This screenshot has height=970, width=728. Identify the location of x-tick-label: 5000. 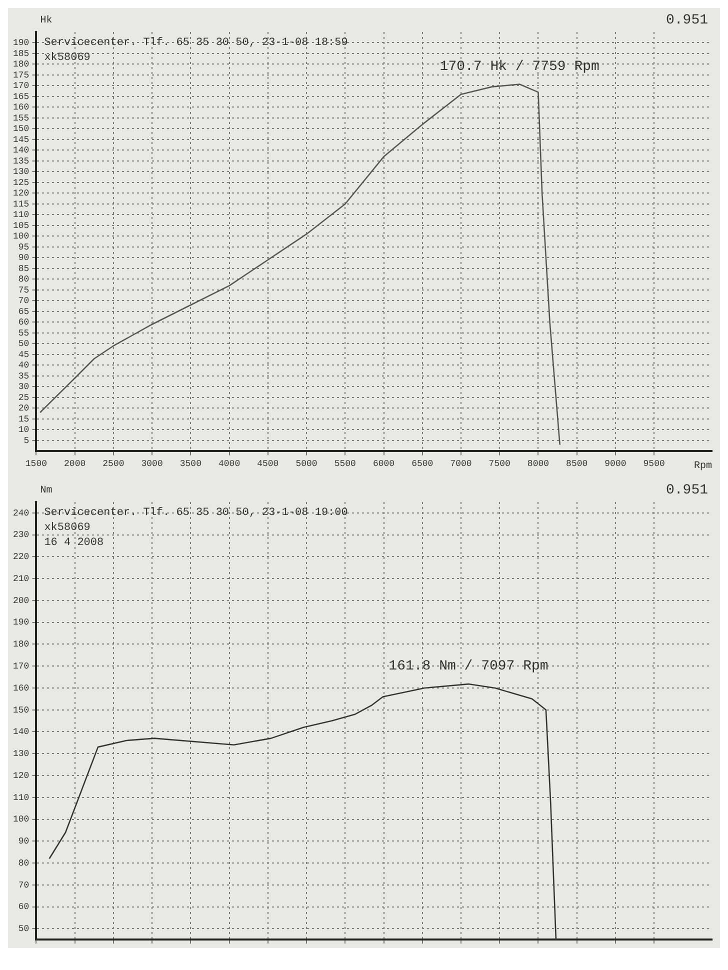
(307, 463).